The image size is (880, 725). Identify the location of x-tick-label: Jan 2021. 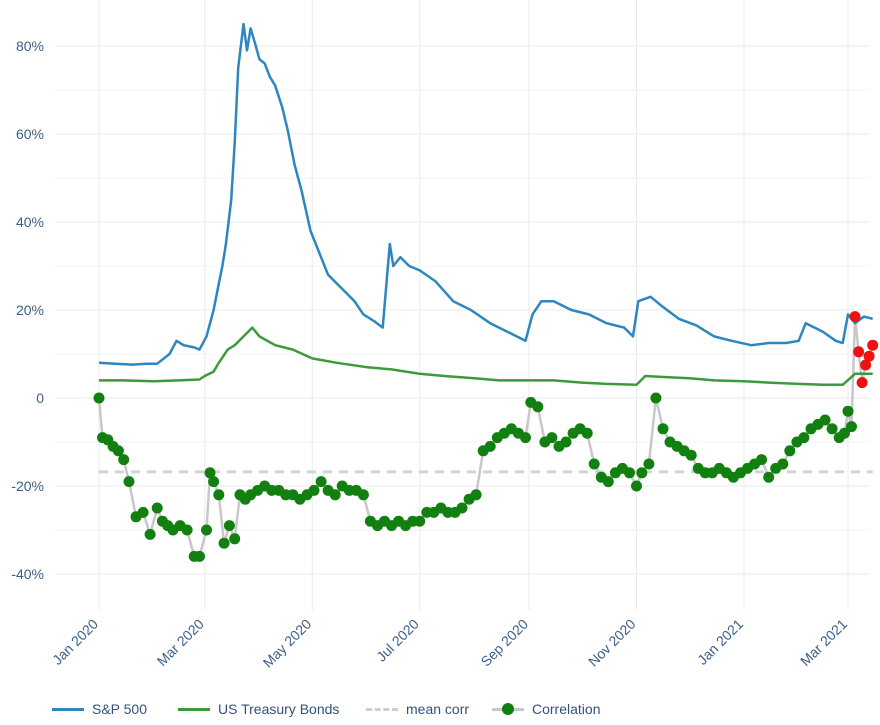
(720, 642).